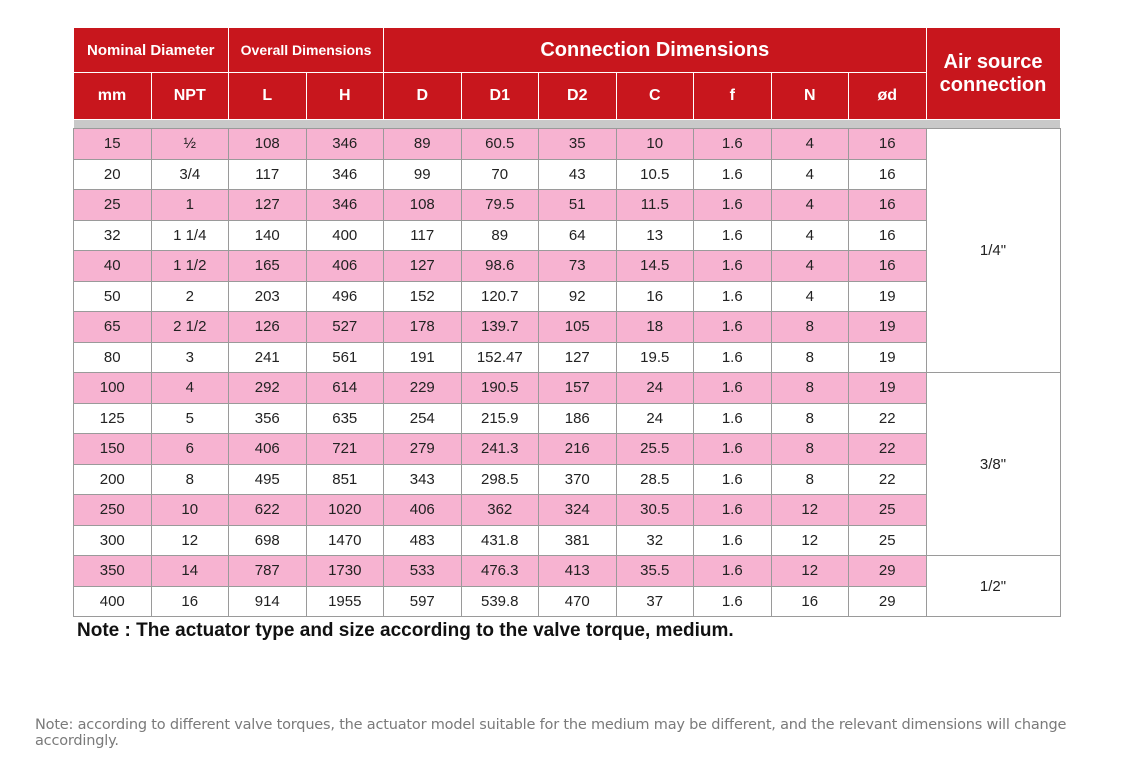 The width and height of the screenshot is (1126, 768). I want to click on header-h: H, so click(345, 96).